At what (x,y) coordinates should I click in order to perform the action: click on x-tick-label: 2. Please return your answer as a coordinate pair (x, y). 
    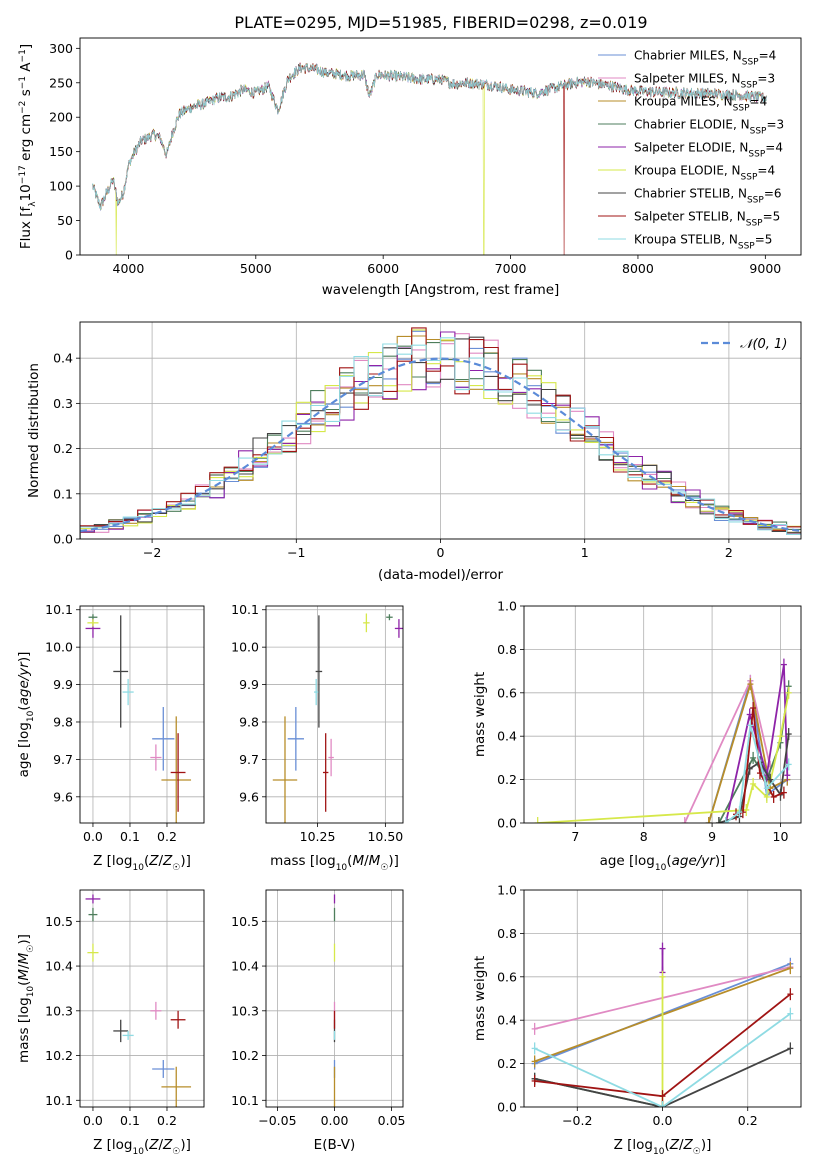
    Looking at the image, I should click on (729, 552).